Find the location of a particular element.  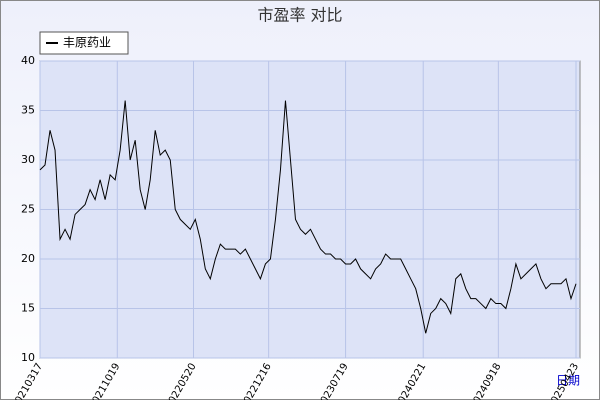

y-tick-label: 10 is located at coordinates (28, 357).